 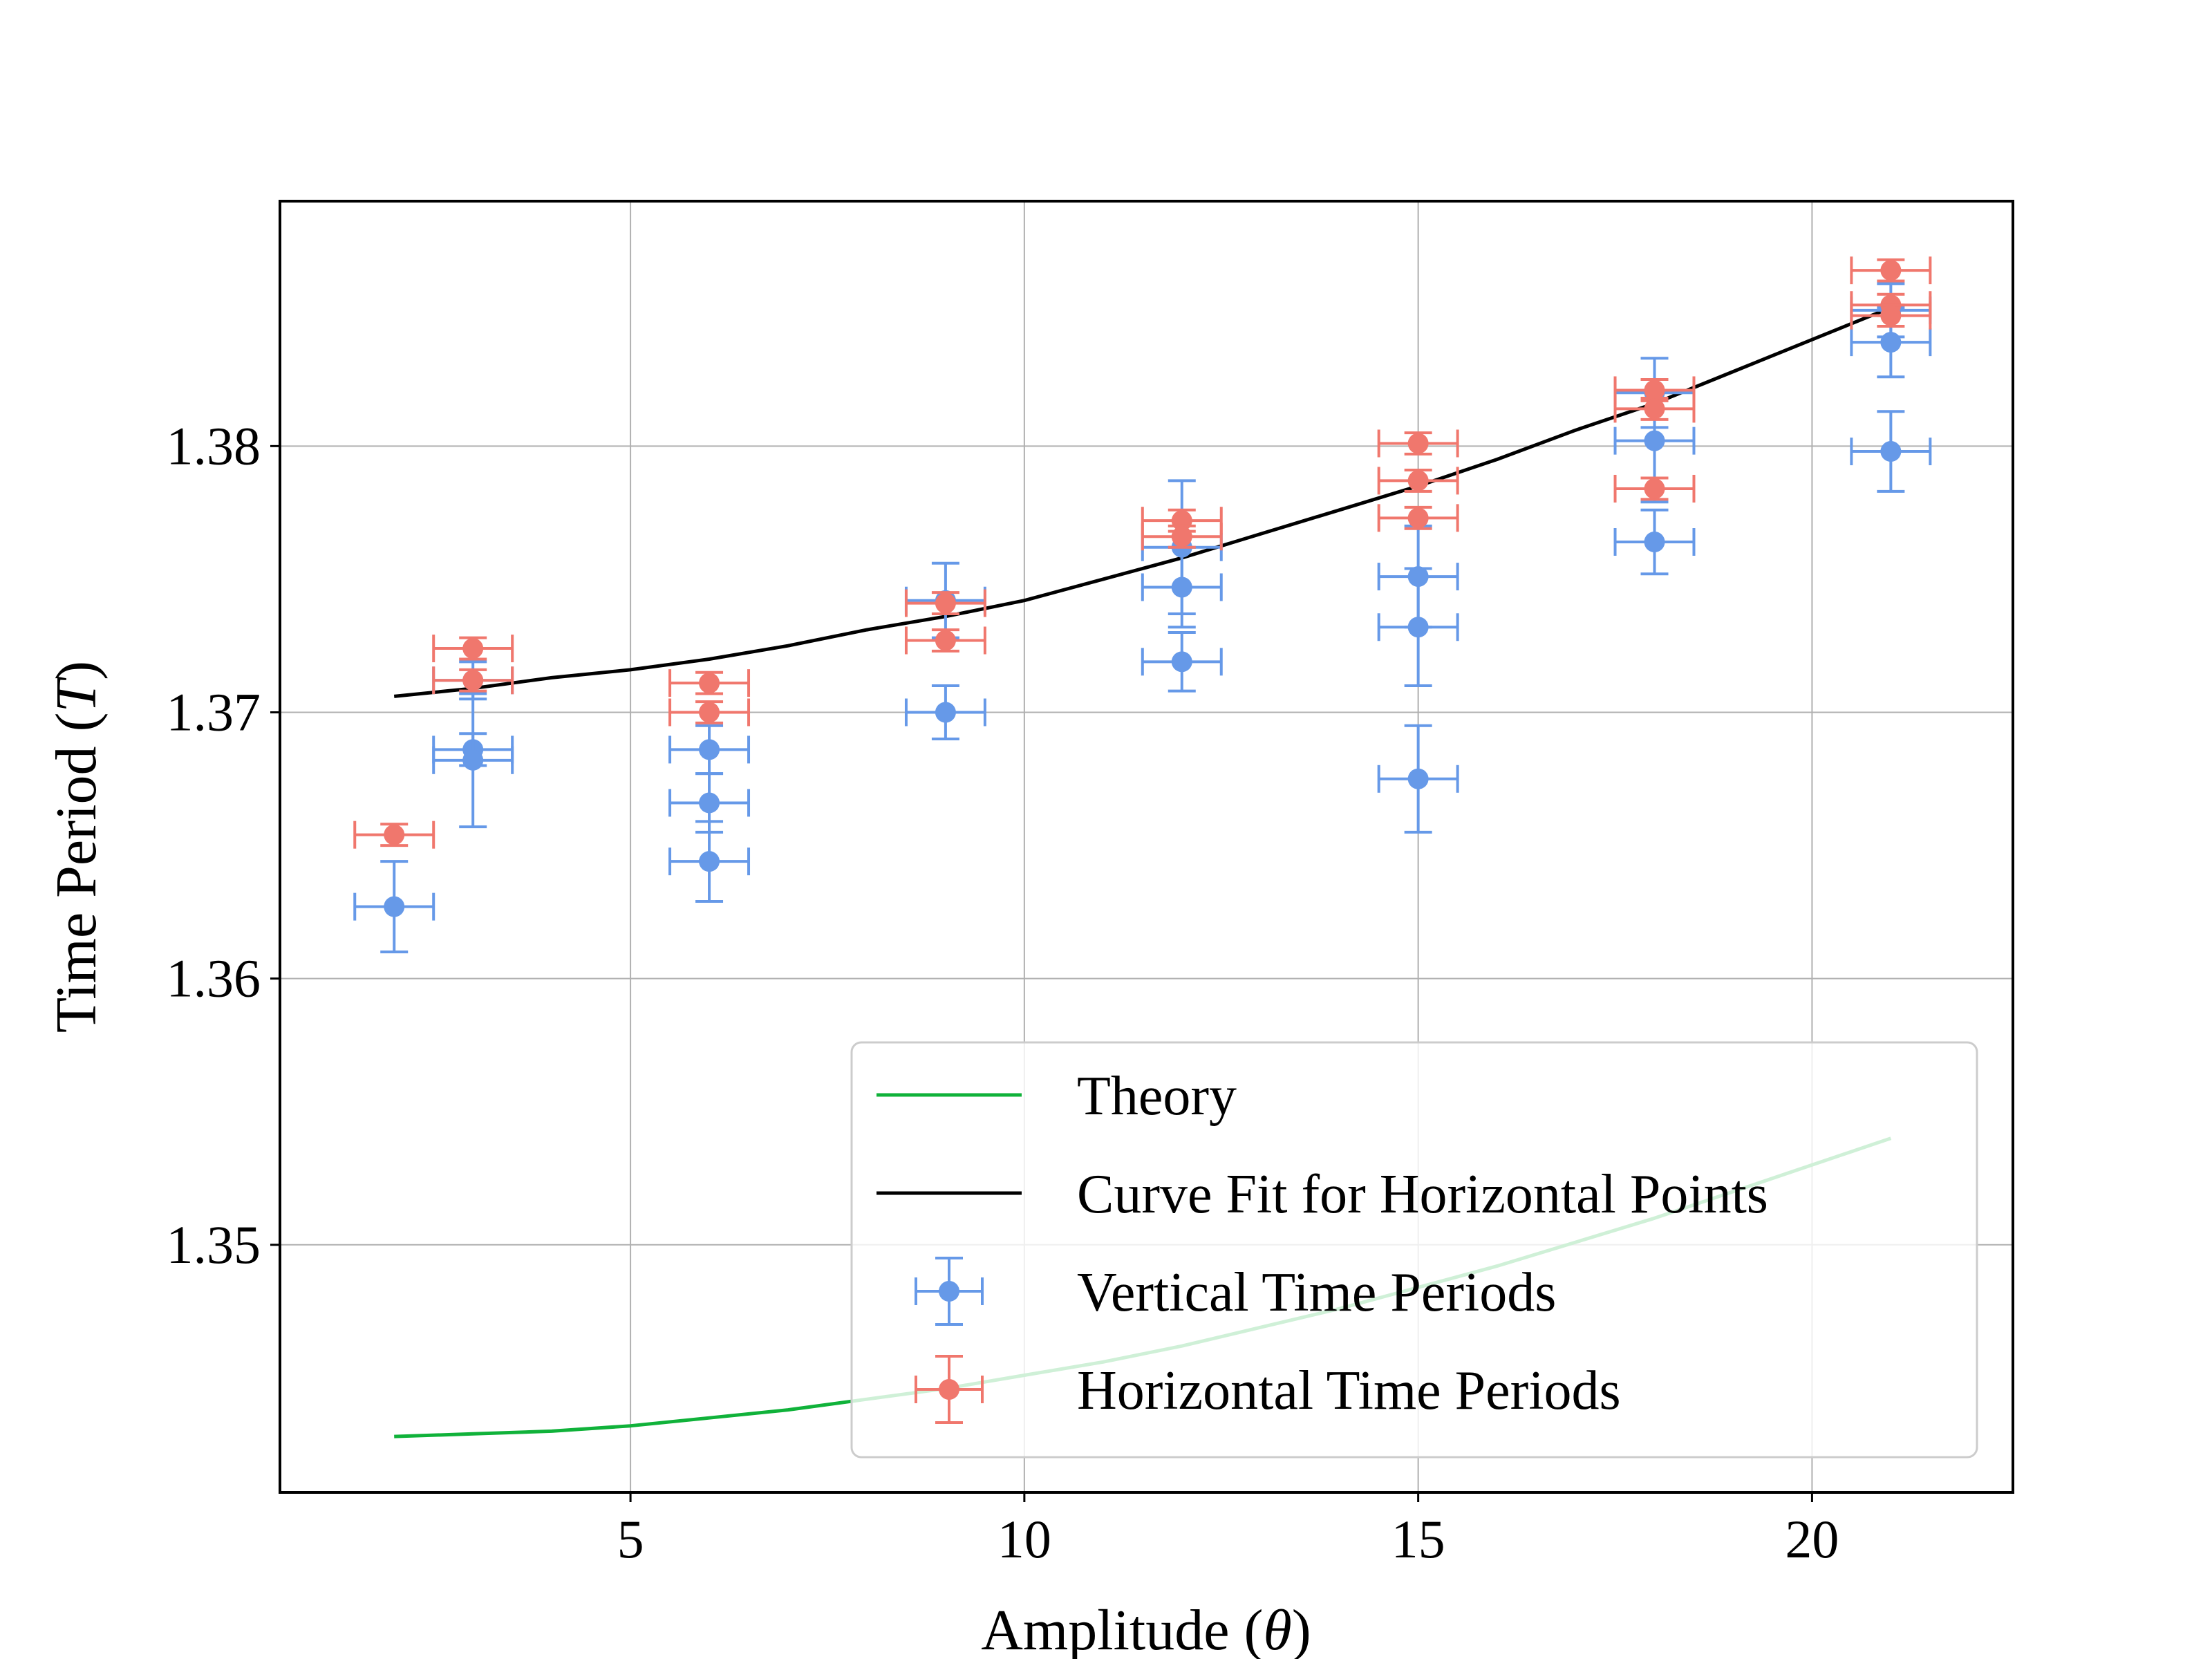 What do you see at coordinates (76, 695) in the screenshot?
I see `y-axis-symbol: T` at bounding box center [76, 695].